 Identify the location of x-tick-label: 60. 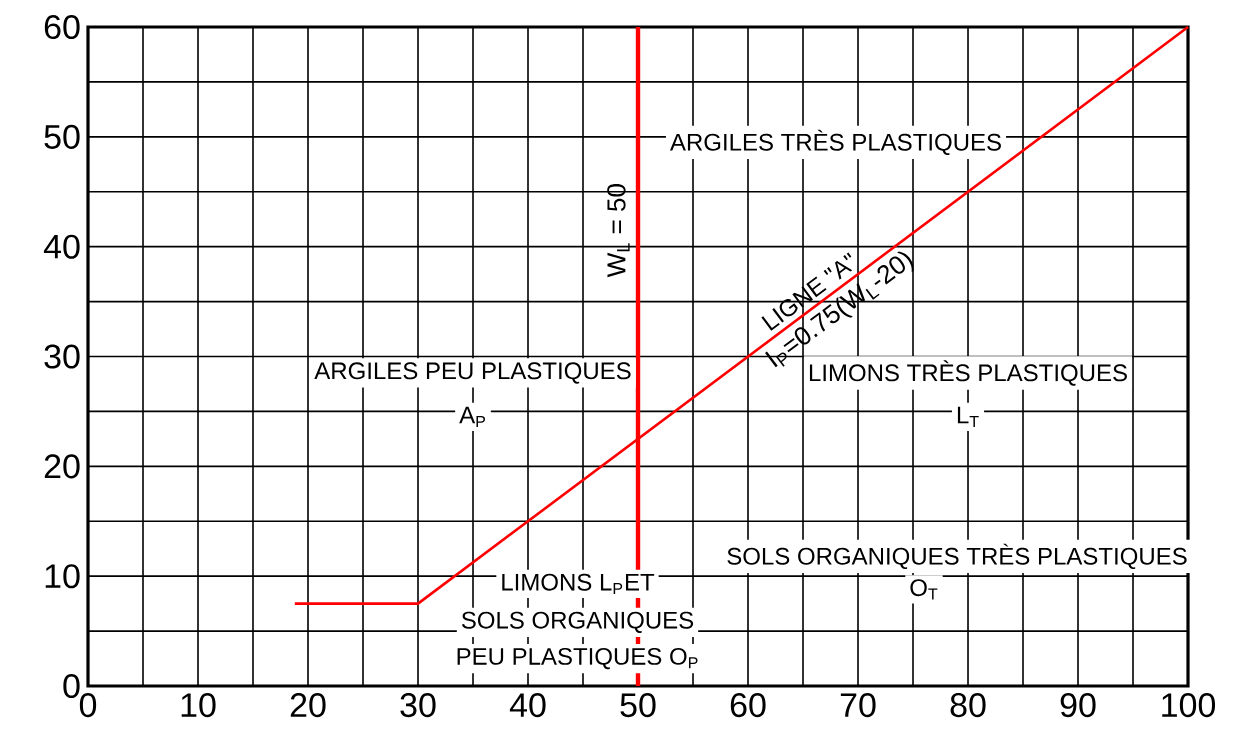
(748, 705).